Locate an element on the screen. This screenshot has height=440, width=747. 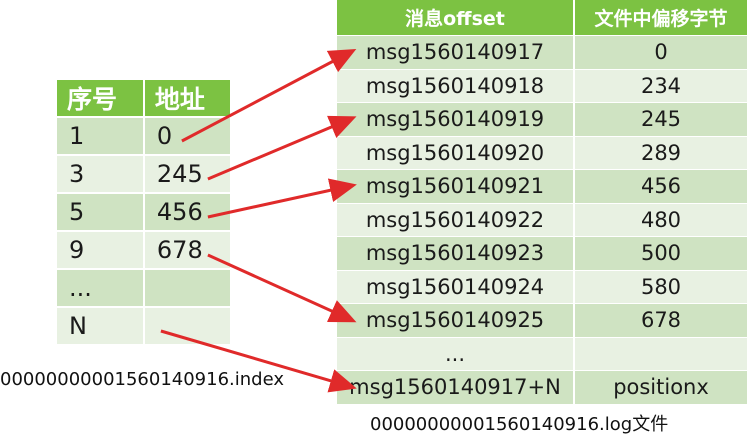
log-header-offset: 消息offset is located at coordinates (456, 17).